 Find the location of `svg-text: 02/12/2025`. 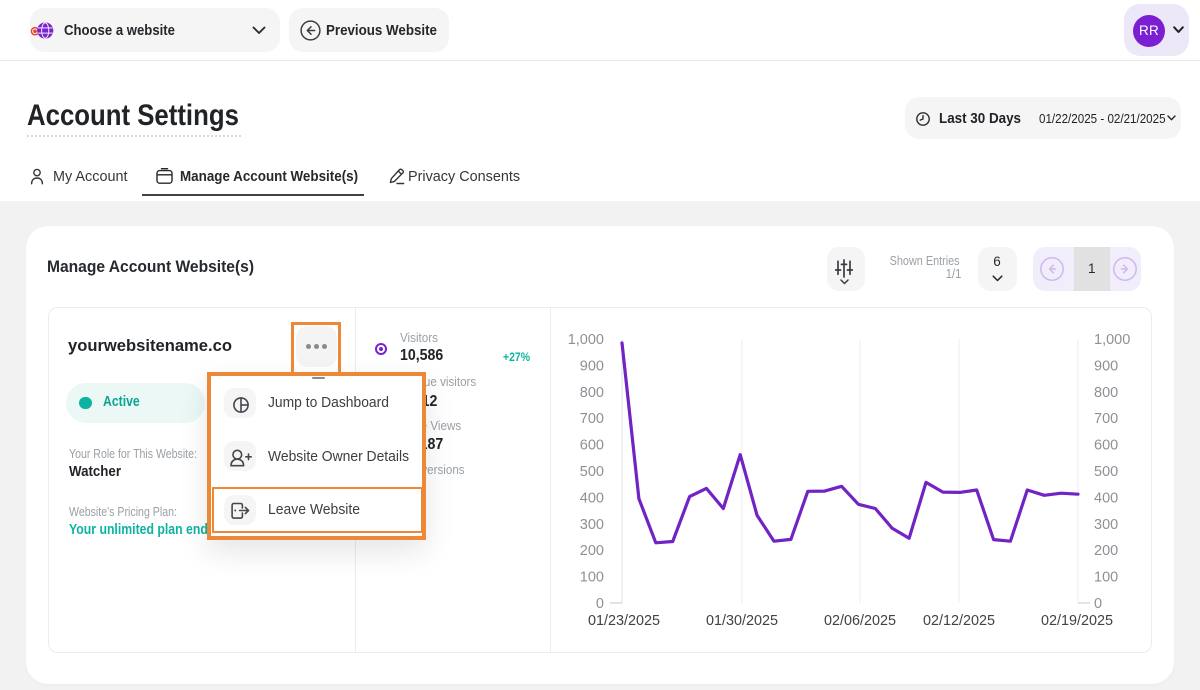

svg-text: 02/12/2025 is located at coordinates (959, 621).